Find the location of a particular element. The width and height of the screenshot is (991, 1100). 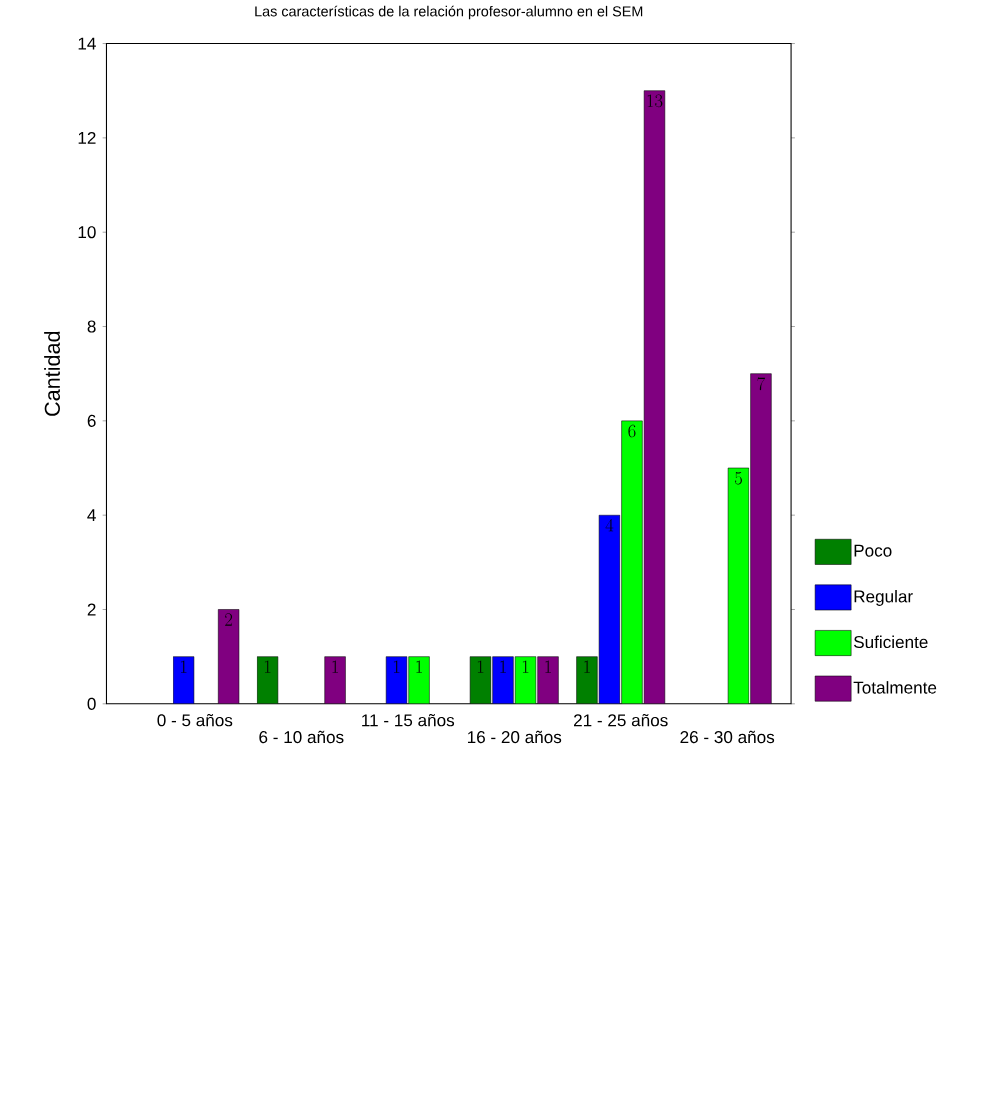

y-tick-label: 10 is located at coordinates (87, 232).